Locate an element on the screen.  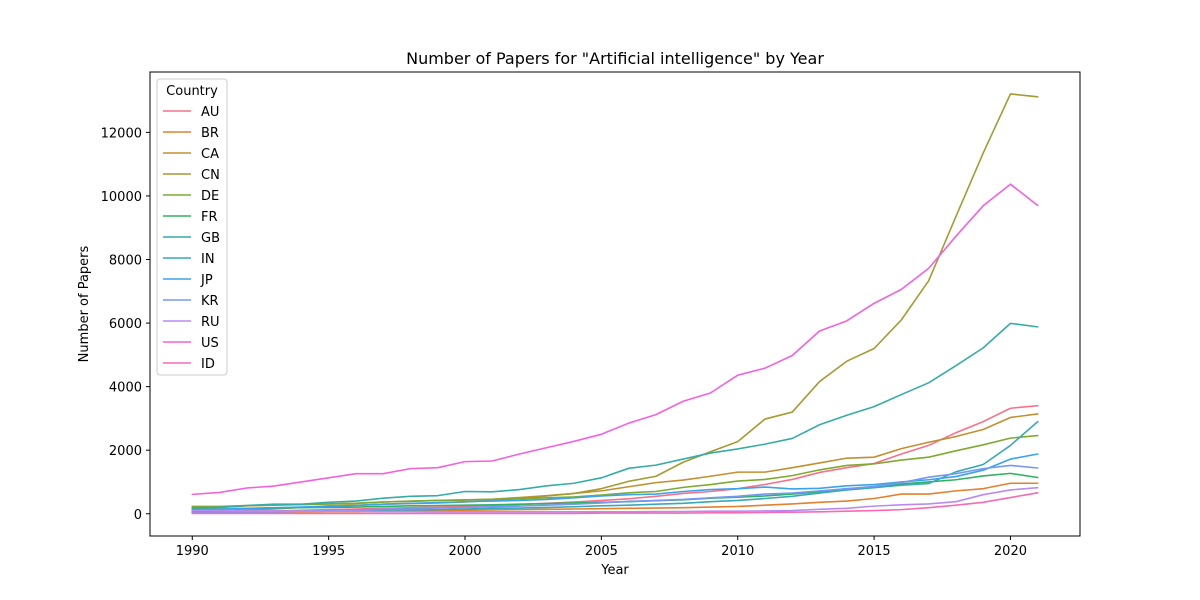
series-line-id is located at coordinates (615, 503).